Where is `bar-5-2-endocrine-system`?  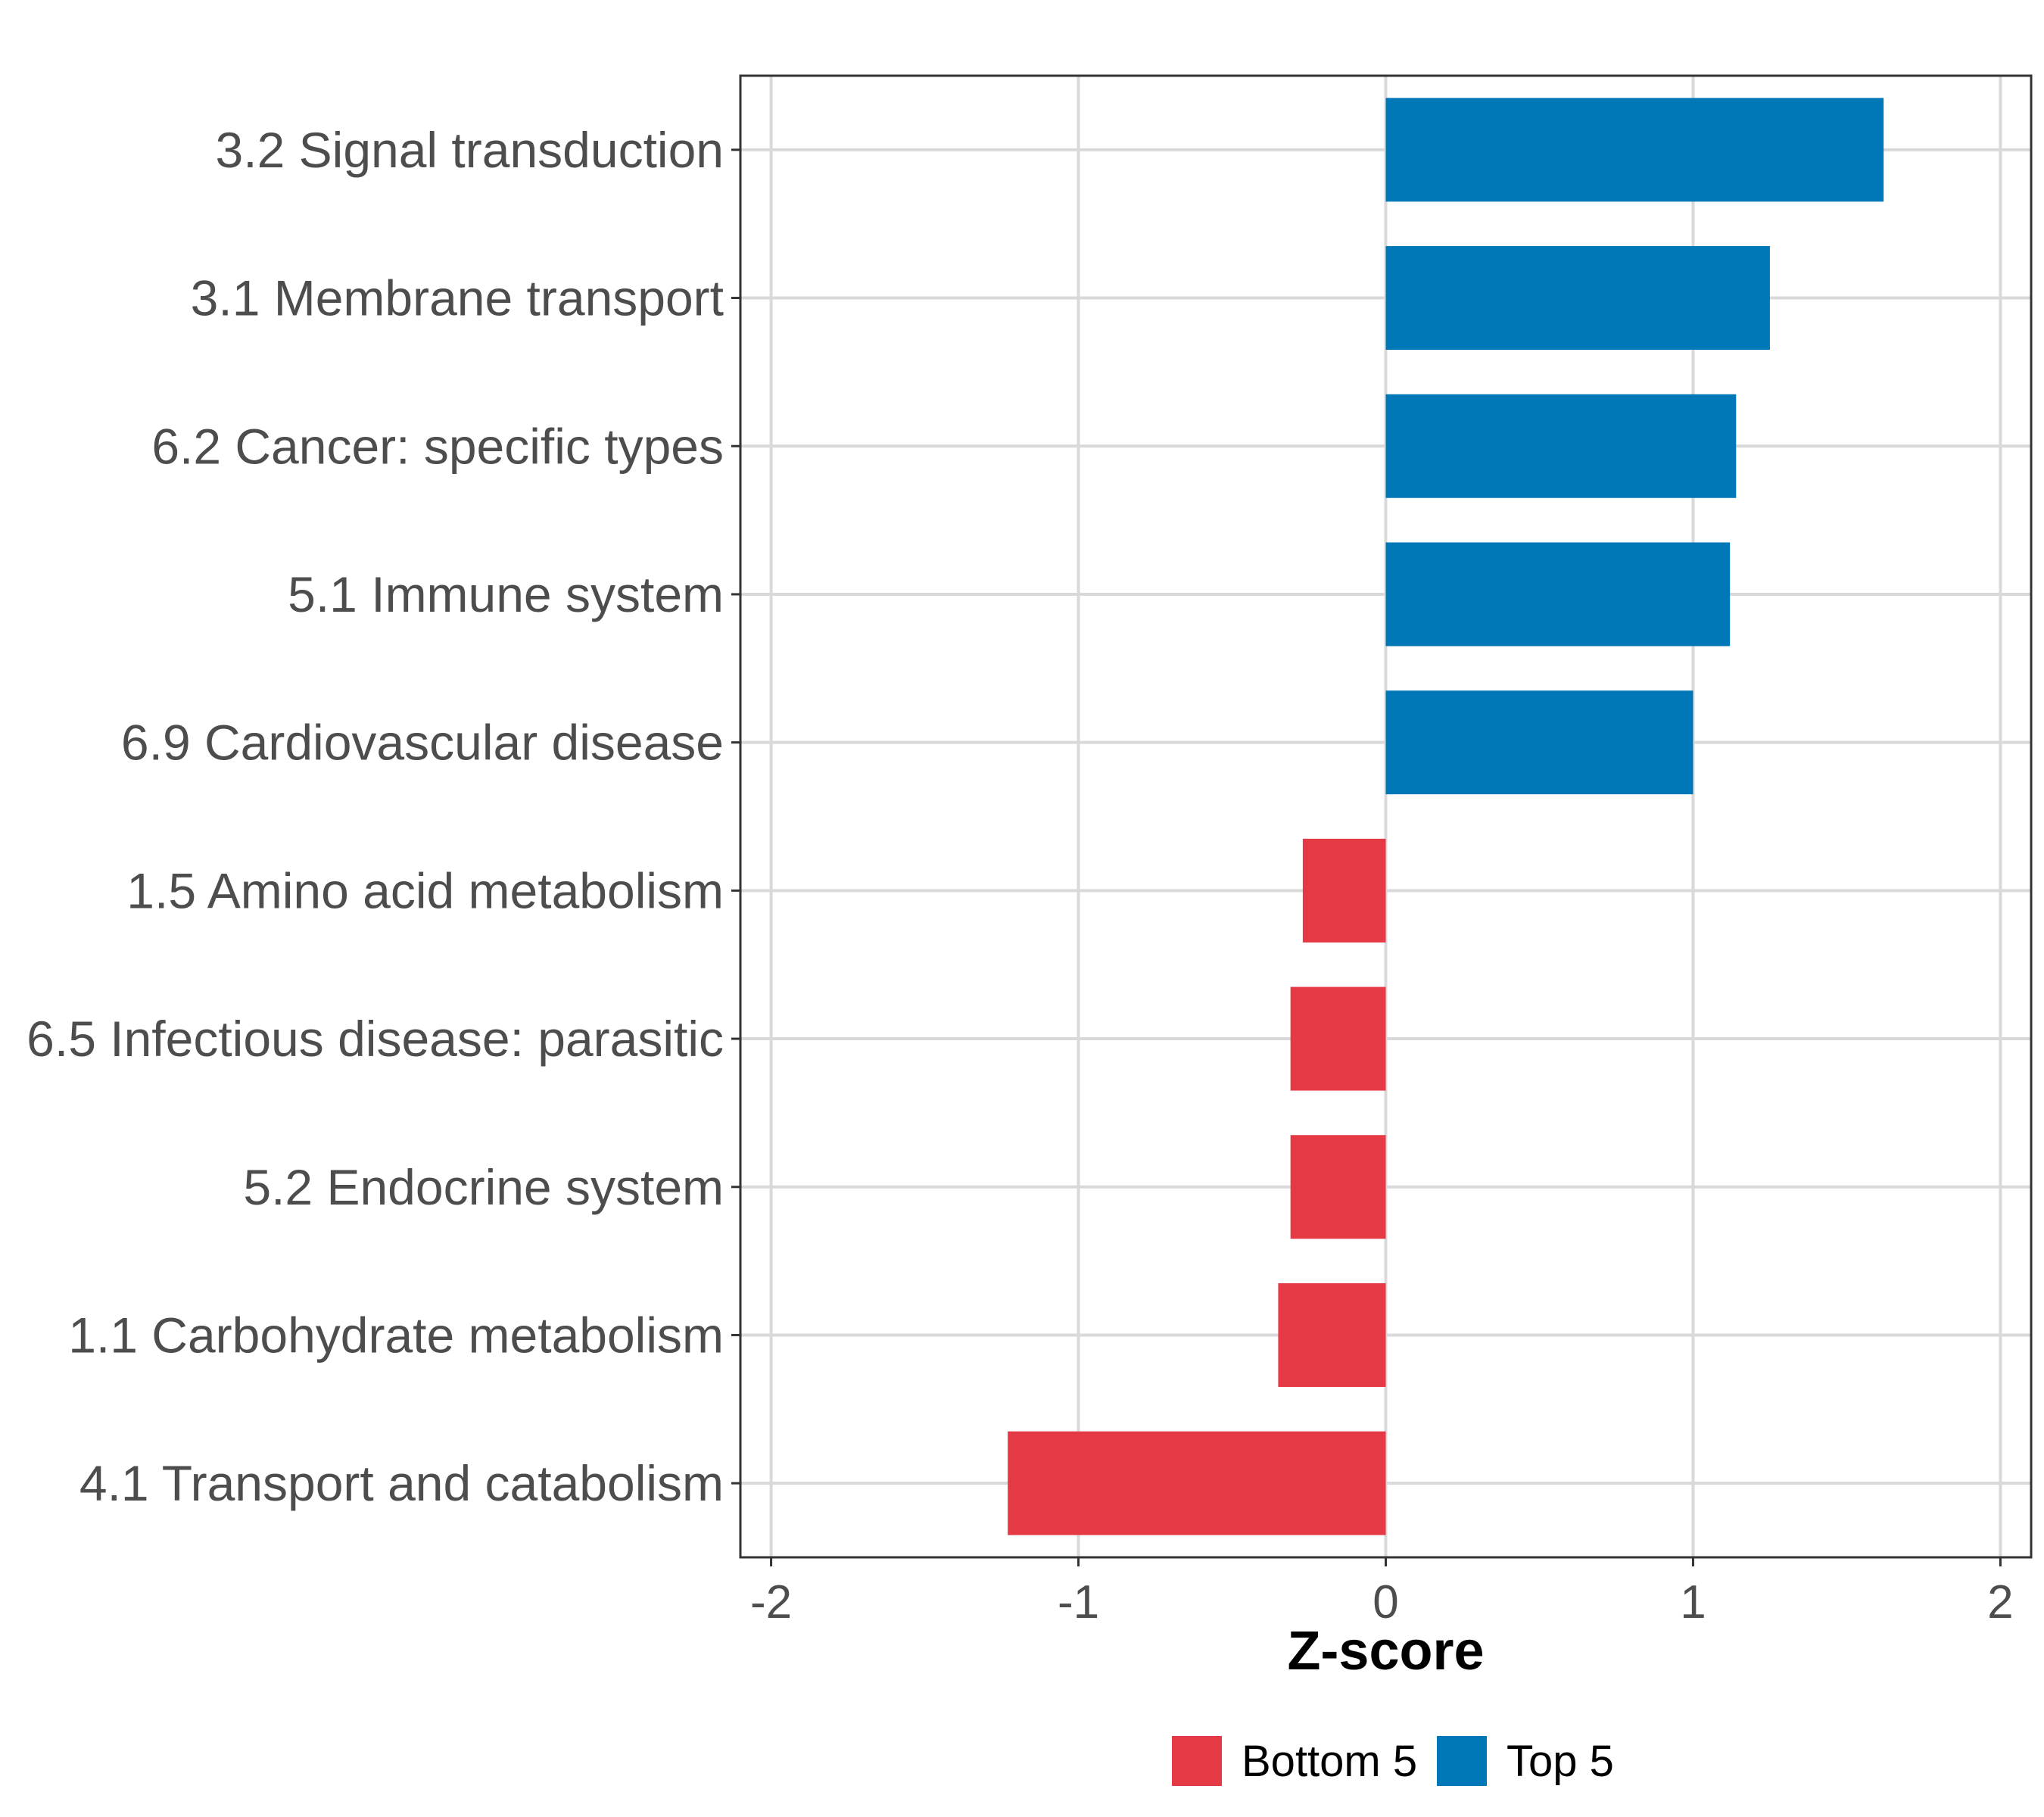
bar-5-2-endocrine-system is located at coordinates (1338, 1187).